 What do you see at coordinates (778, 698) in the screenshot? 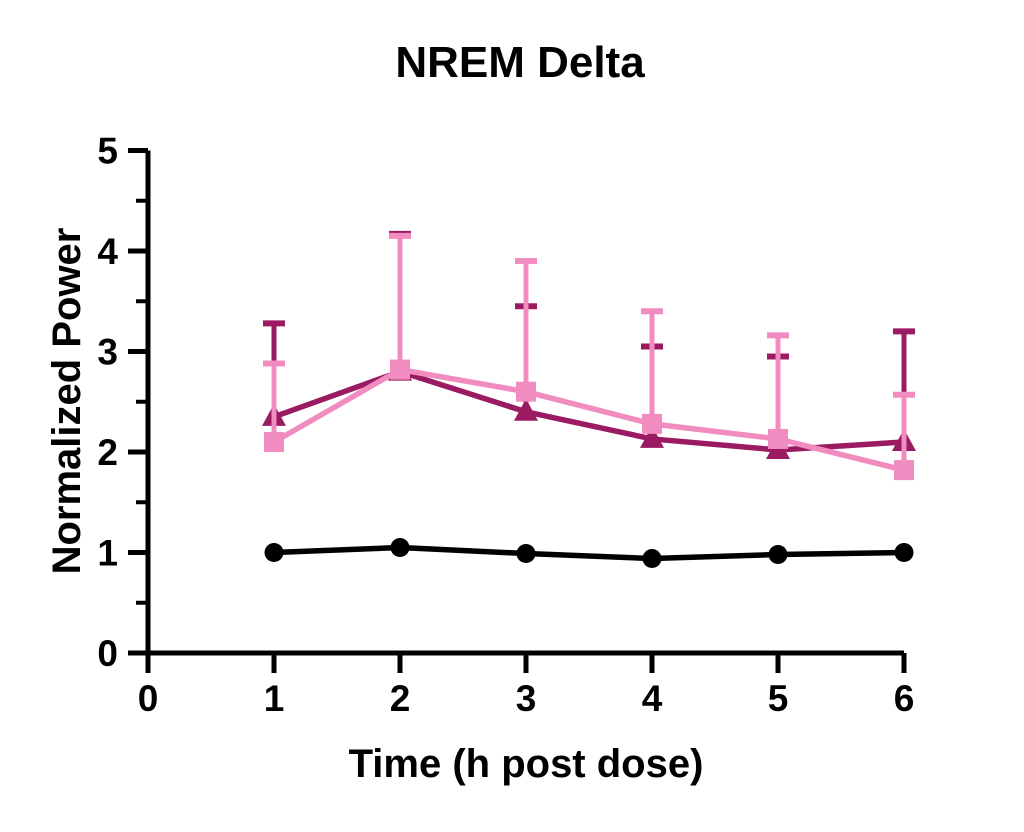
I see `x-tick-label: 5` at bounding box center [778, 698].